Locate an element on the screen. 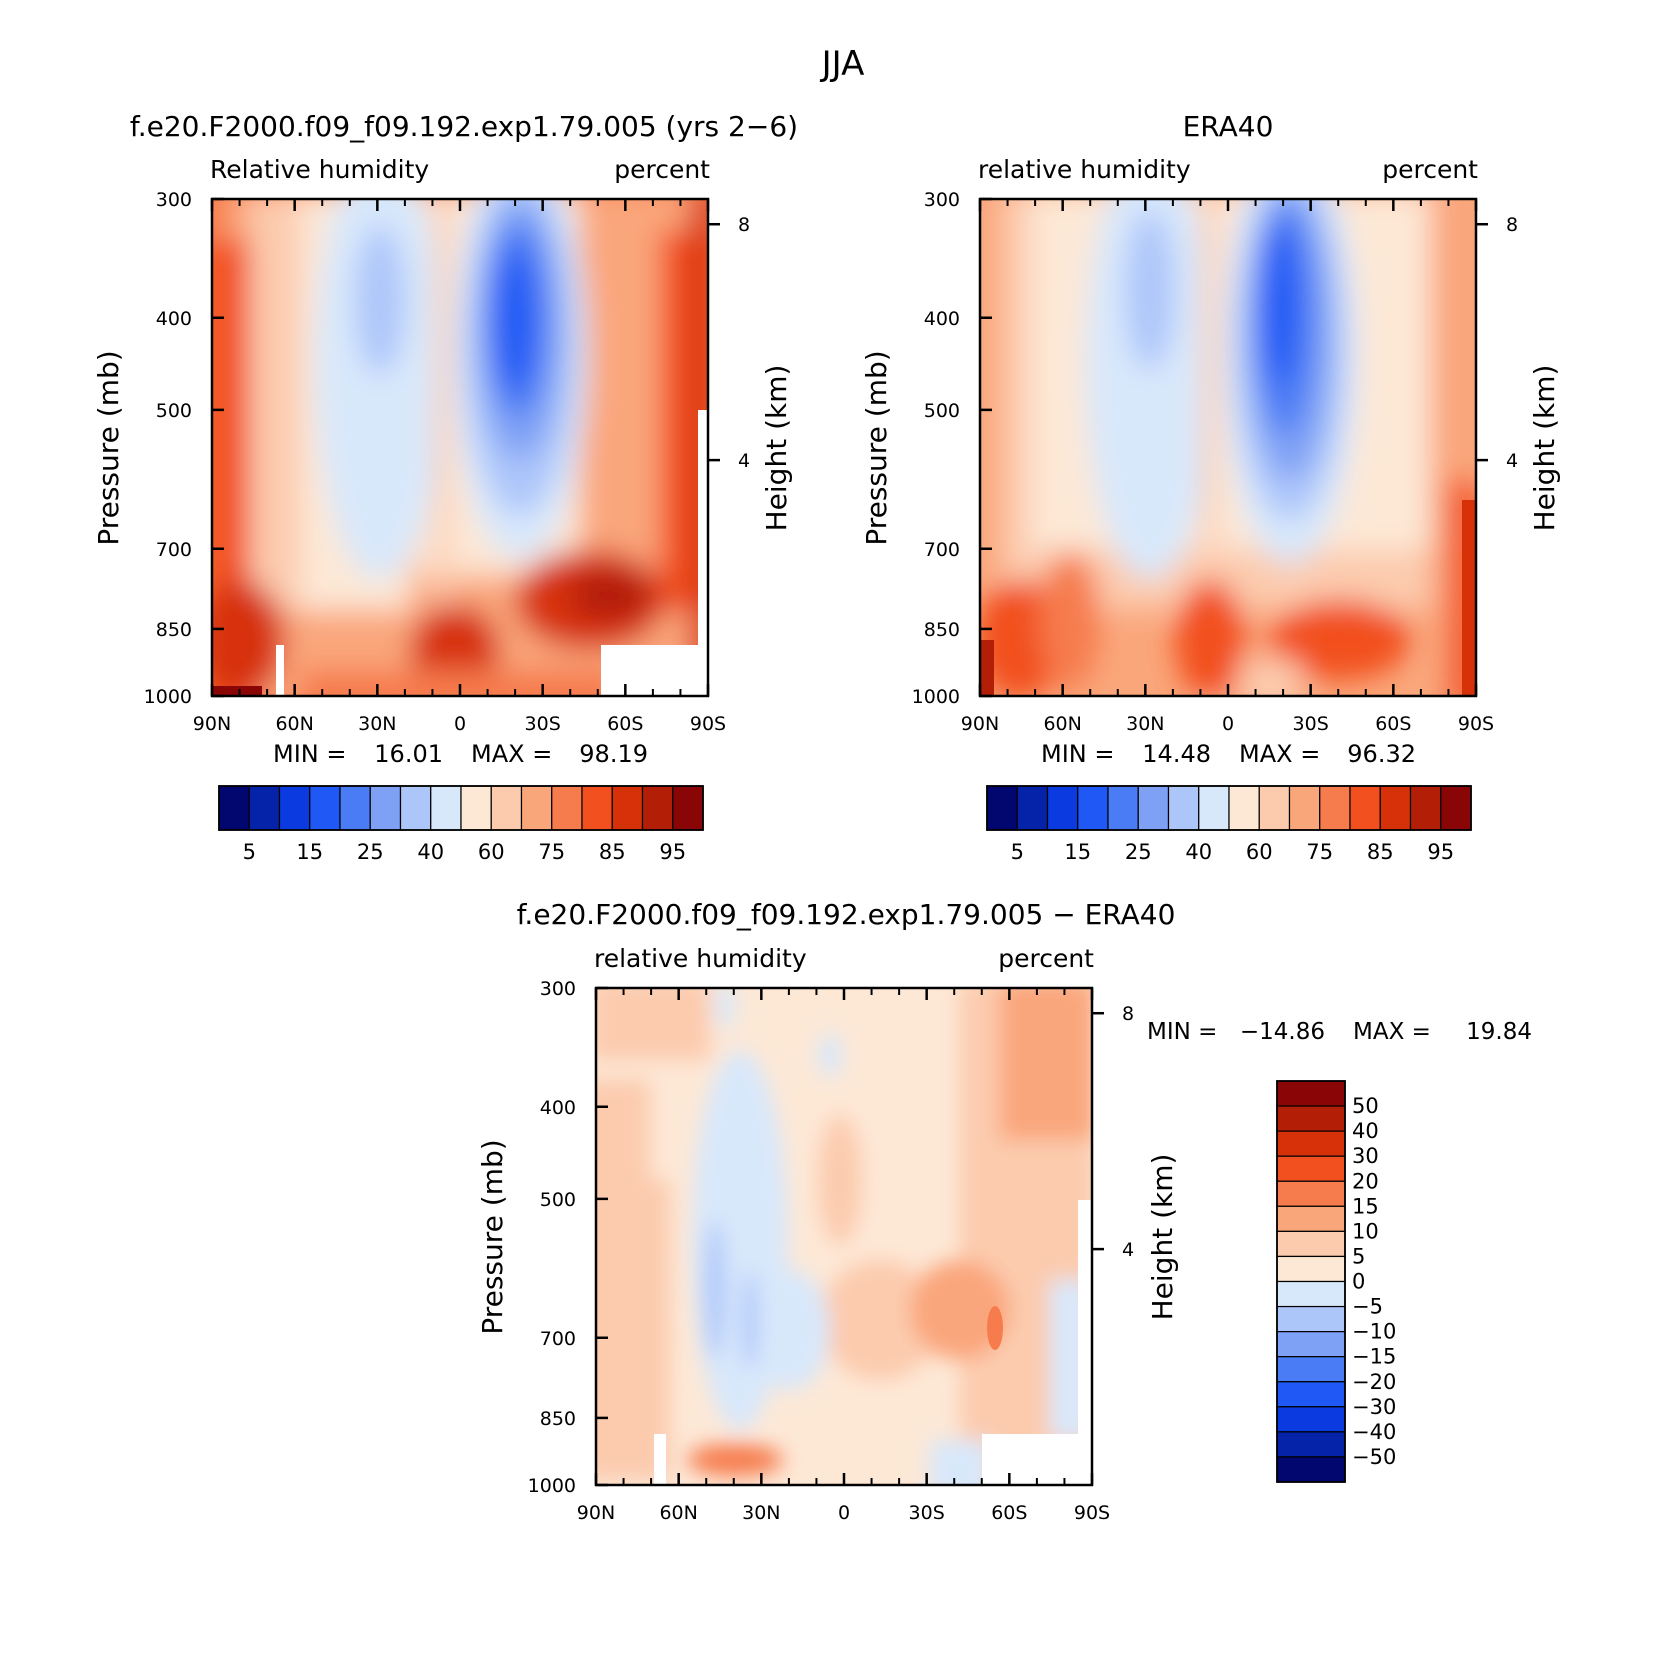  panel-model-colorbar: 5 15 25 40 60 75 85 95 is located at coordinates (461, 824).